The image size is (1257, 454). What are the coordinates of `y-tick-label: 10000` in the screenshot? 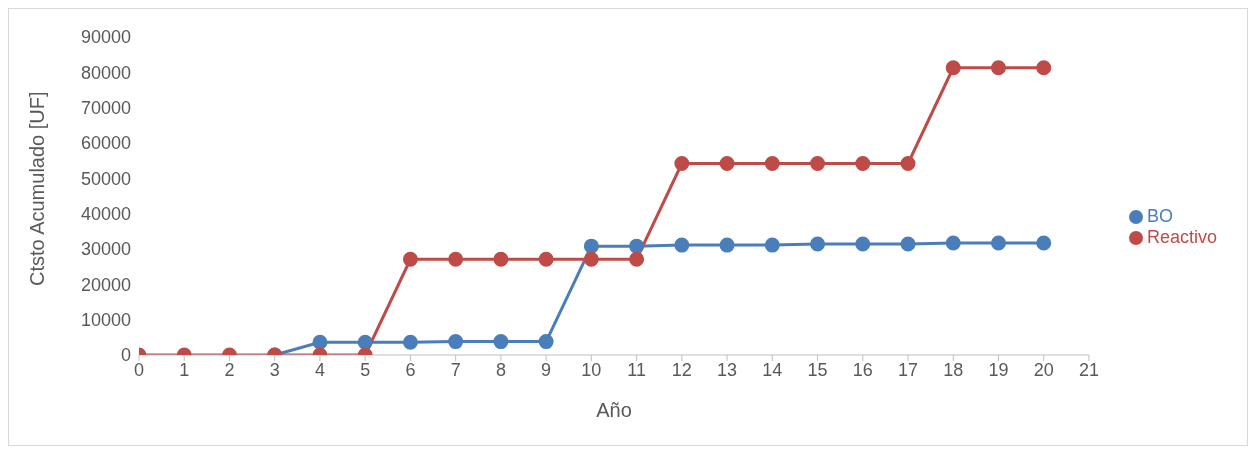 It's located at (105, 320).